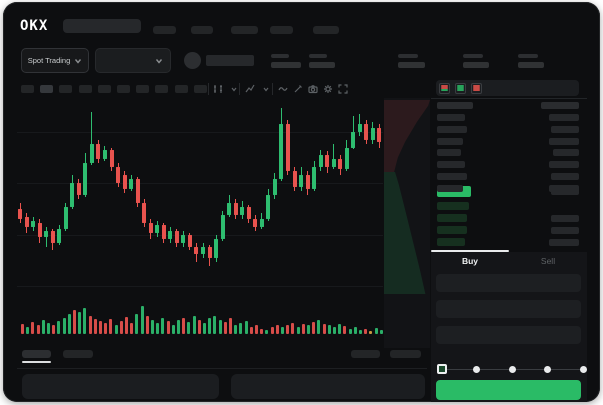 The height and width of the screenshot is (405, 603). I want to click on depth-chart-strip, so click(407, 223).